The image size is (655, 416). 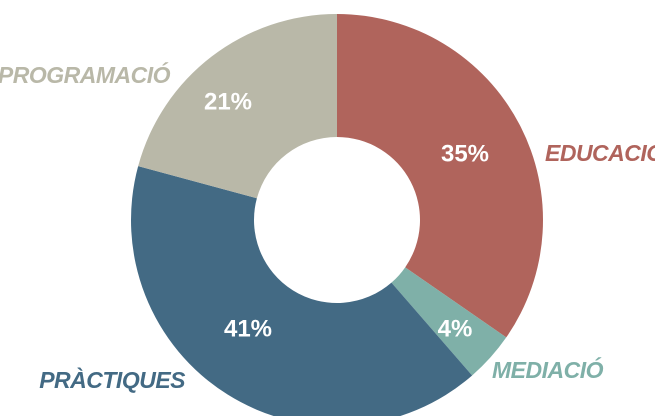 What do you see at coordinates (455, 328) in the screenshot?
I see `value-label: 4%` at bounding box center [455, 328].